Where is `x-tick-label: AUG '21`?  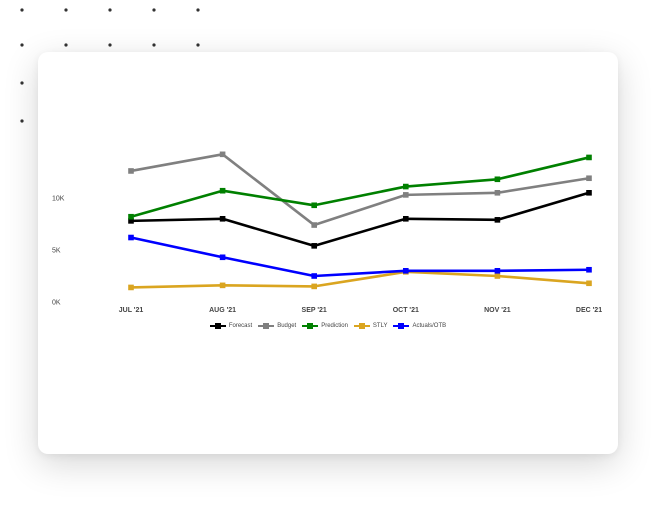
x-tick-label: AUG '21 is located at coordinates (222, 310).